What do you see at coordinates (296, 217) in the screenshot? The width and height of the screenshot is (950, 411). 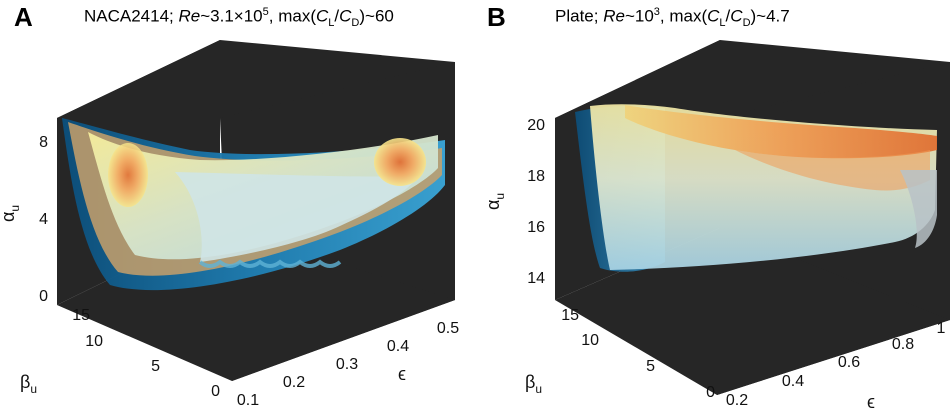 I see `surface-inner-ridge` at bounding box center [296, 217].